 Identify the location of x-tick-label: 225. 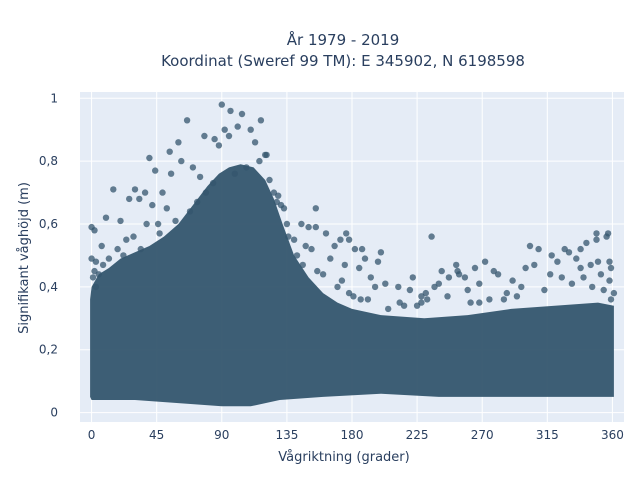
(417, 435).